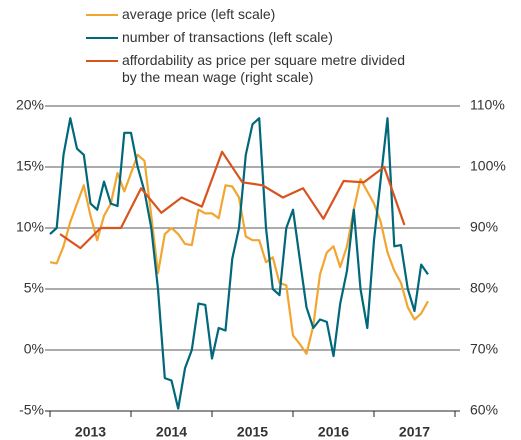 The height and width of the screenshot is (440, 521). I want to click on y-tick-label: 20%, so click(30, 105).